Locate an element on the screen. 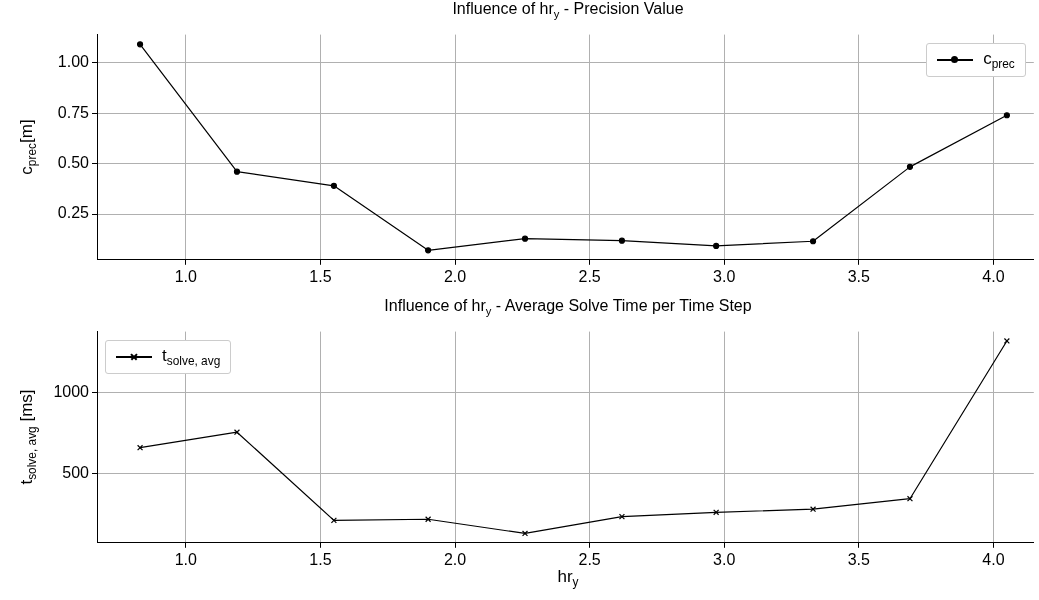 The height and width of the screenshot is (600, 1039). legend-label: c$_{prec}$ is located at coordinates (999, 59).